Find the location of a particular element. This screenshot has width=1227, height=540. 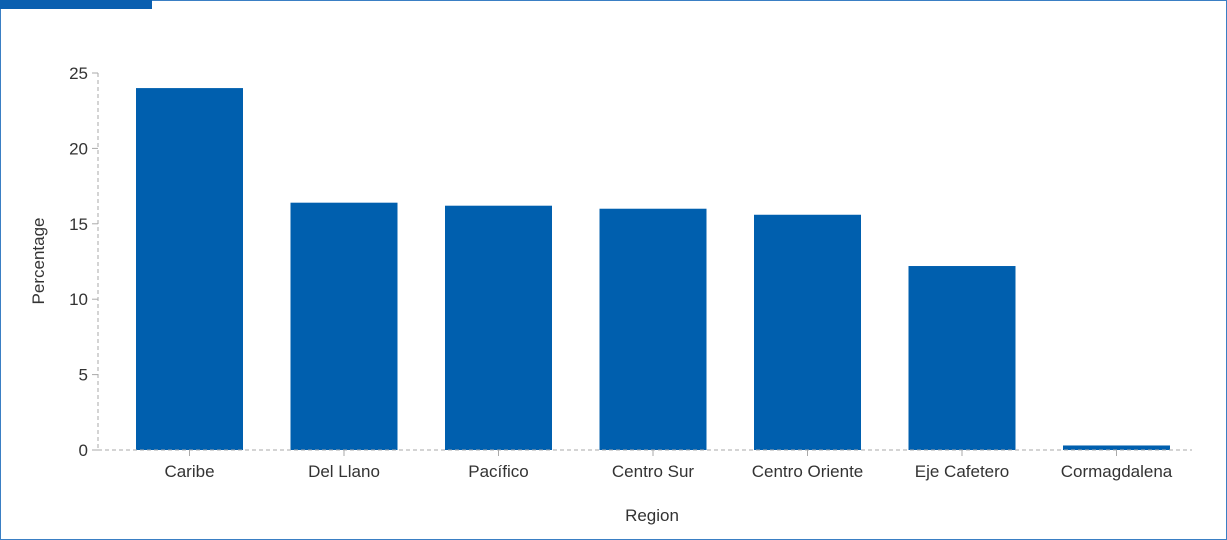

x-tick-label: Del Llano is located at coordinates (344, 471).